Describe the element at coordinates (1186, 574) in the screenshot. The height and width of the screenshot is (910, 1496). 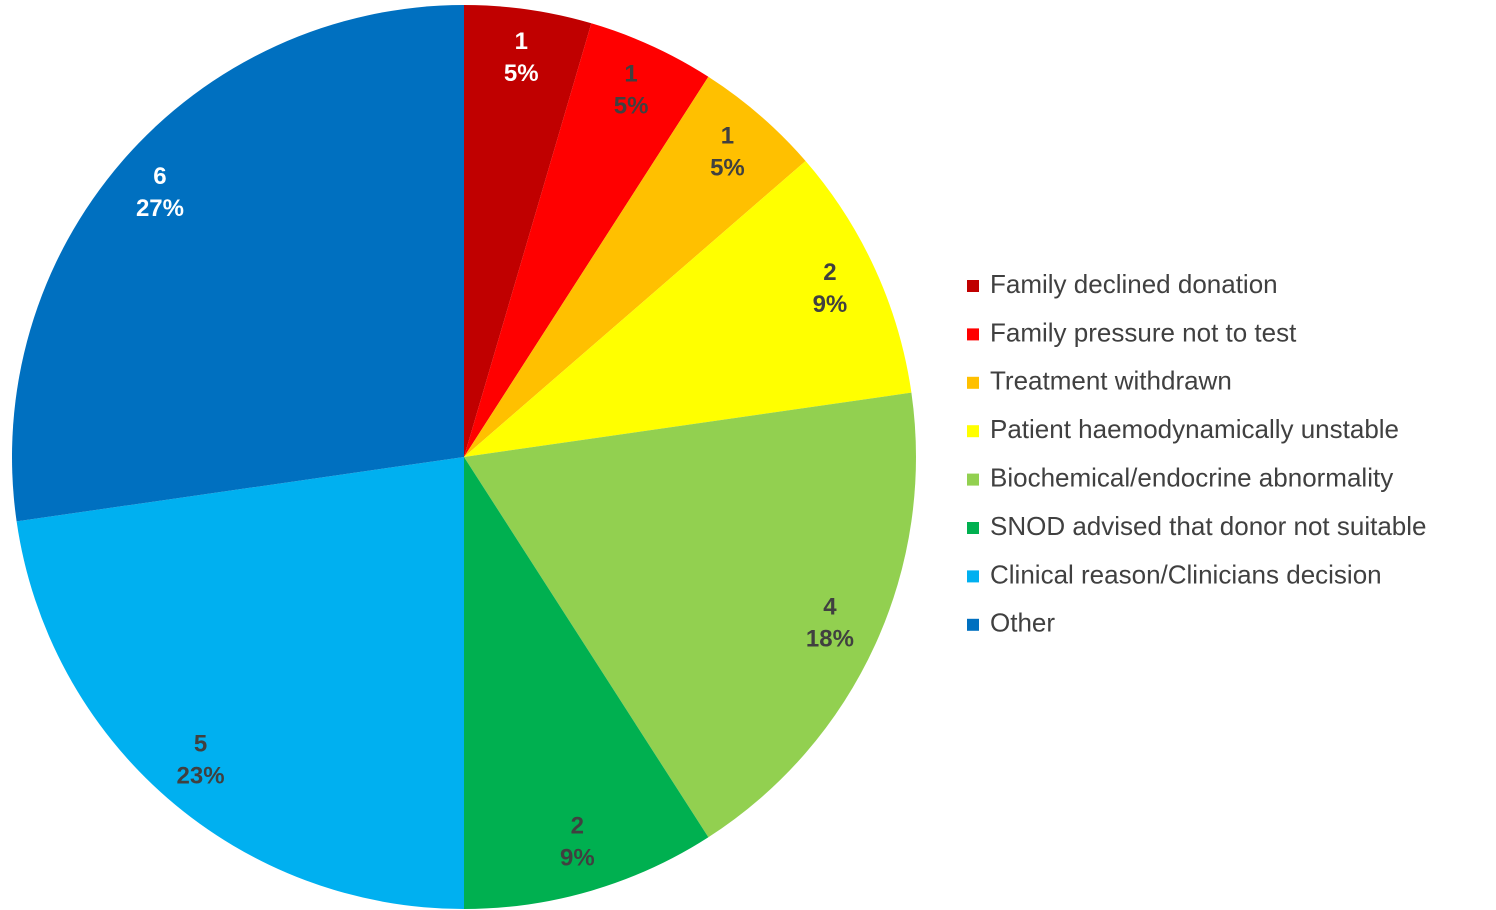
I see `legend-label: Clinical reason/Clinicians decision` at that location.